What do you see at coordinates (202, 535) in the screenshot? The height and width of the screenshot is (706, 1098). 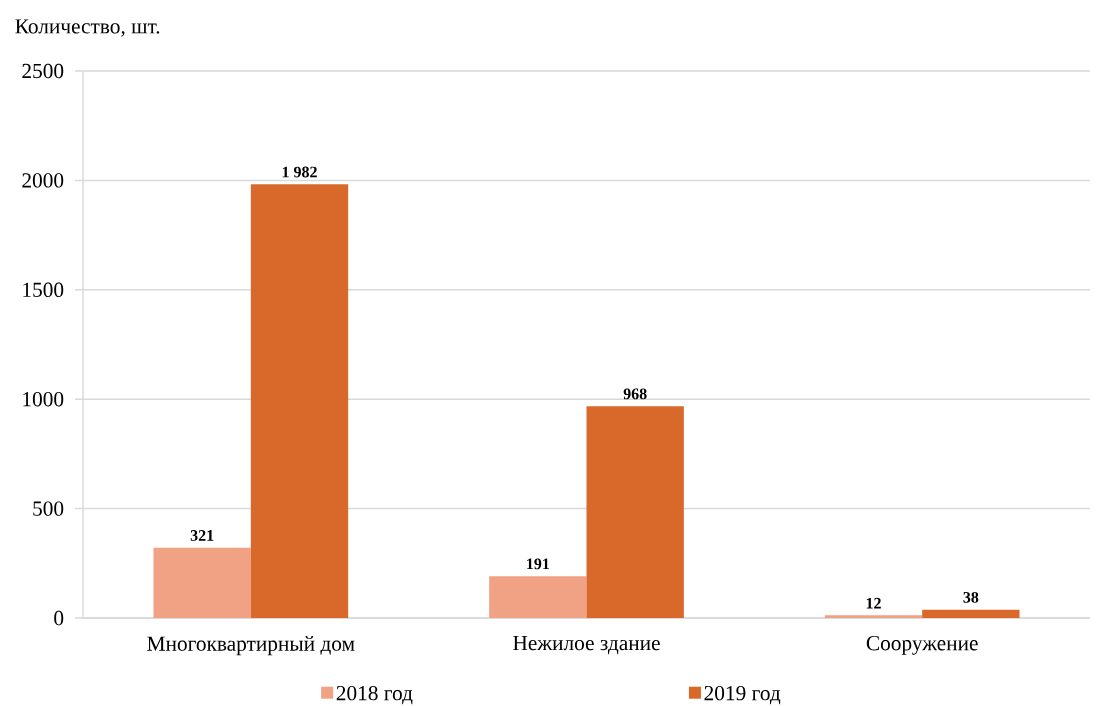 I see `data-label: 321` at bounding box center [202, 535].